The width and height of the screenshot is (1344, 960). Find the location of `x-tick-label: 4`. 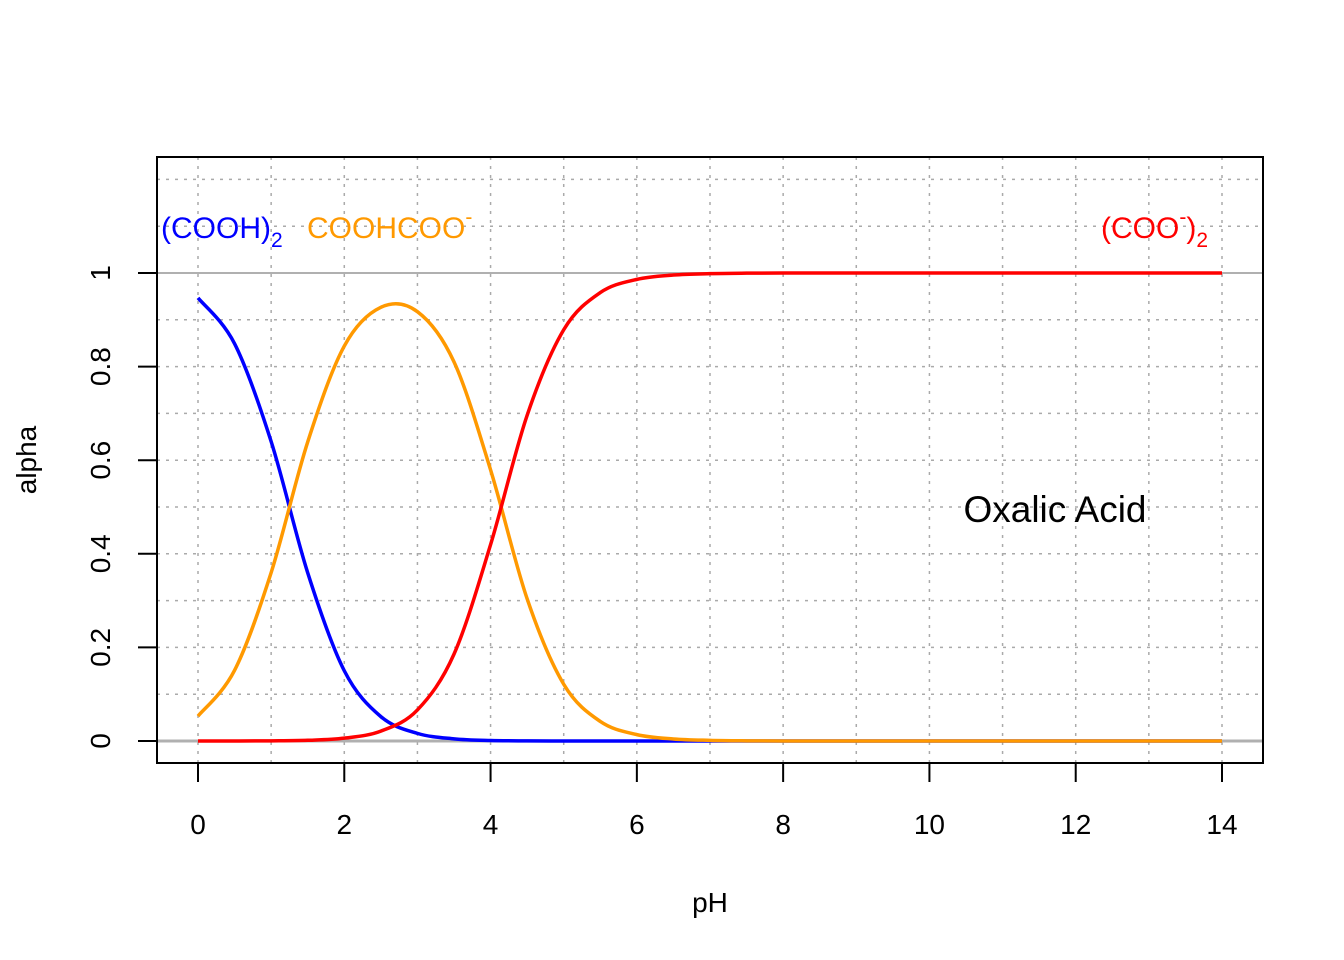

x-tick-label: 4 is located at coordinates (491, 824).